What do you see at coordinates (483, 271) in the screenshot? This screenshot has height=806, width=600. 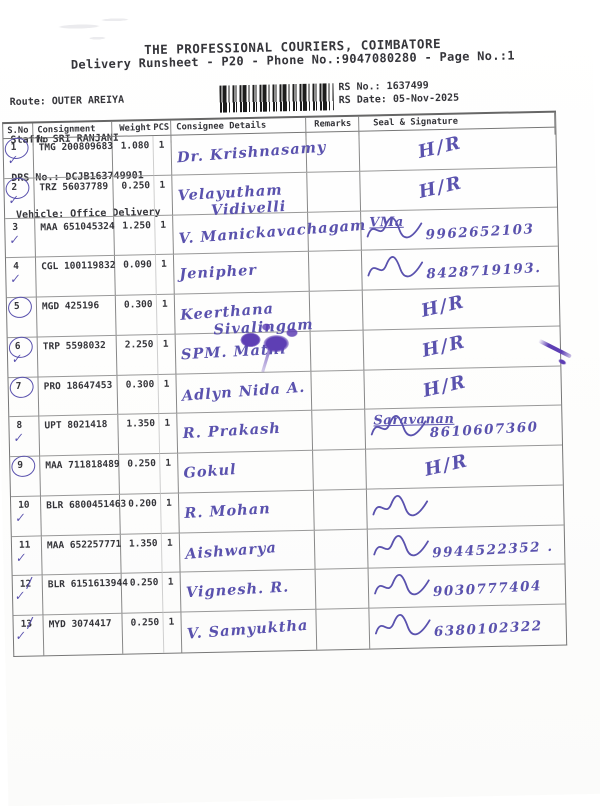 I see `signature-phone-number: 8428719193.` at bounding box center [483, 271].